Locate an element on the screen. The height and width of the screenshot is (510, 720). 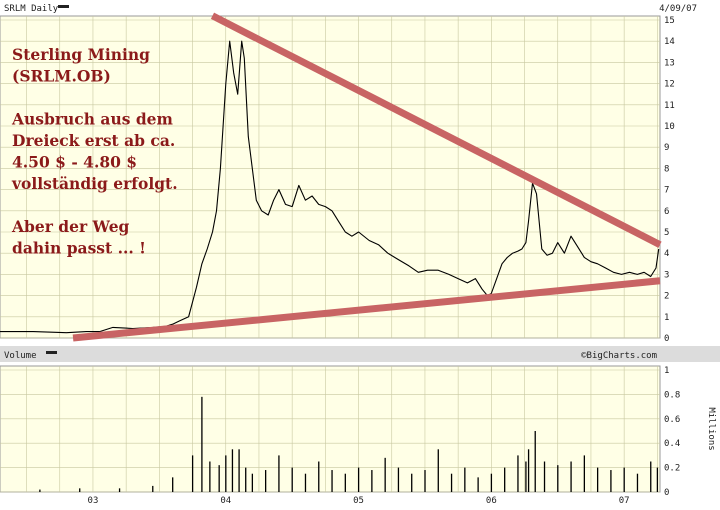
volume-y-axis: 0 0.2 0.4 0.6 0.8 1 is located at coordinates (672, 432).